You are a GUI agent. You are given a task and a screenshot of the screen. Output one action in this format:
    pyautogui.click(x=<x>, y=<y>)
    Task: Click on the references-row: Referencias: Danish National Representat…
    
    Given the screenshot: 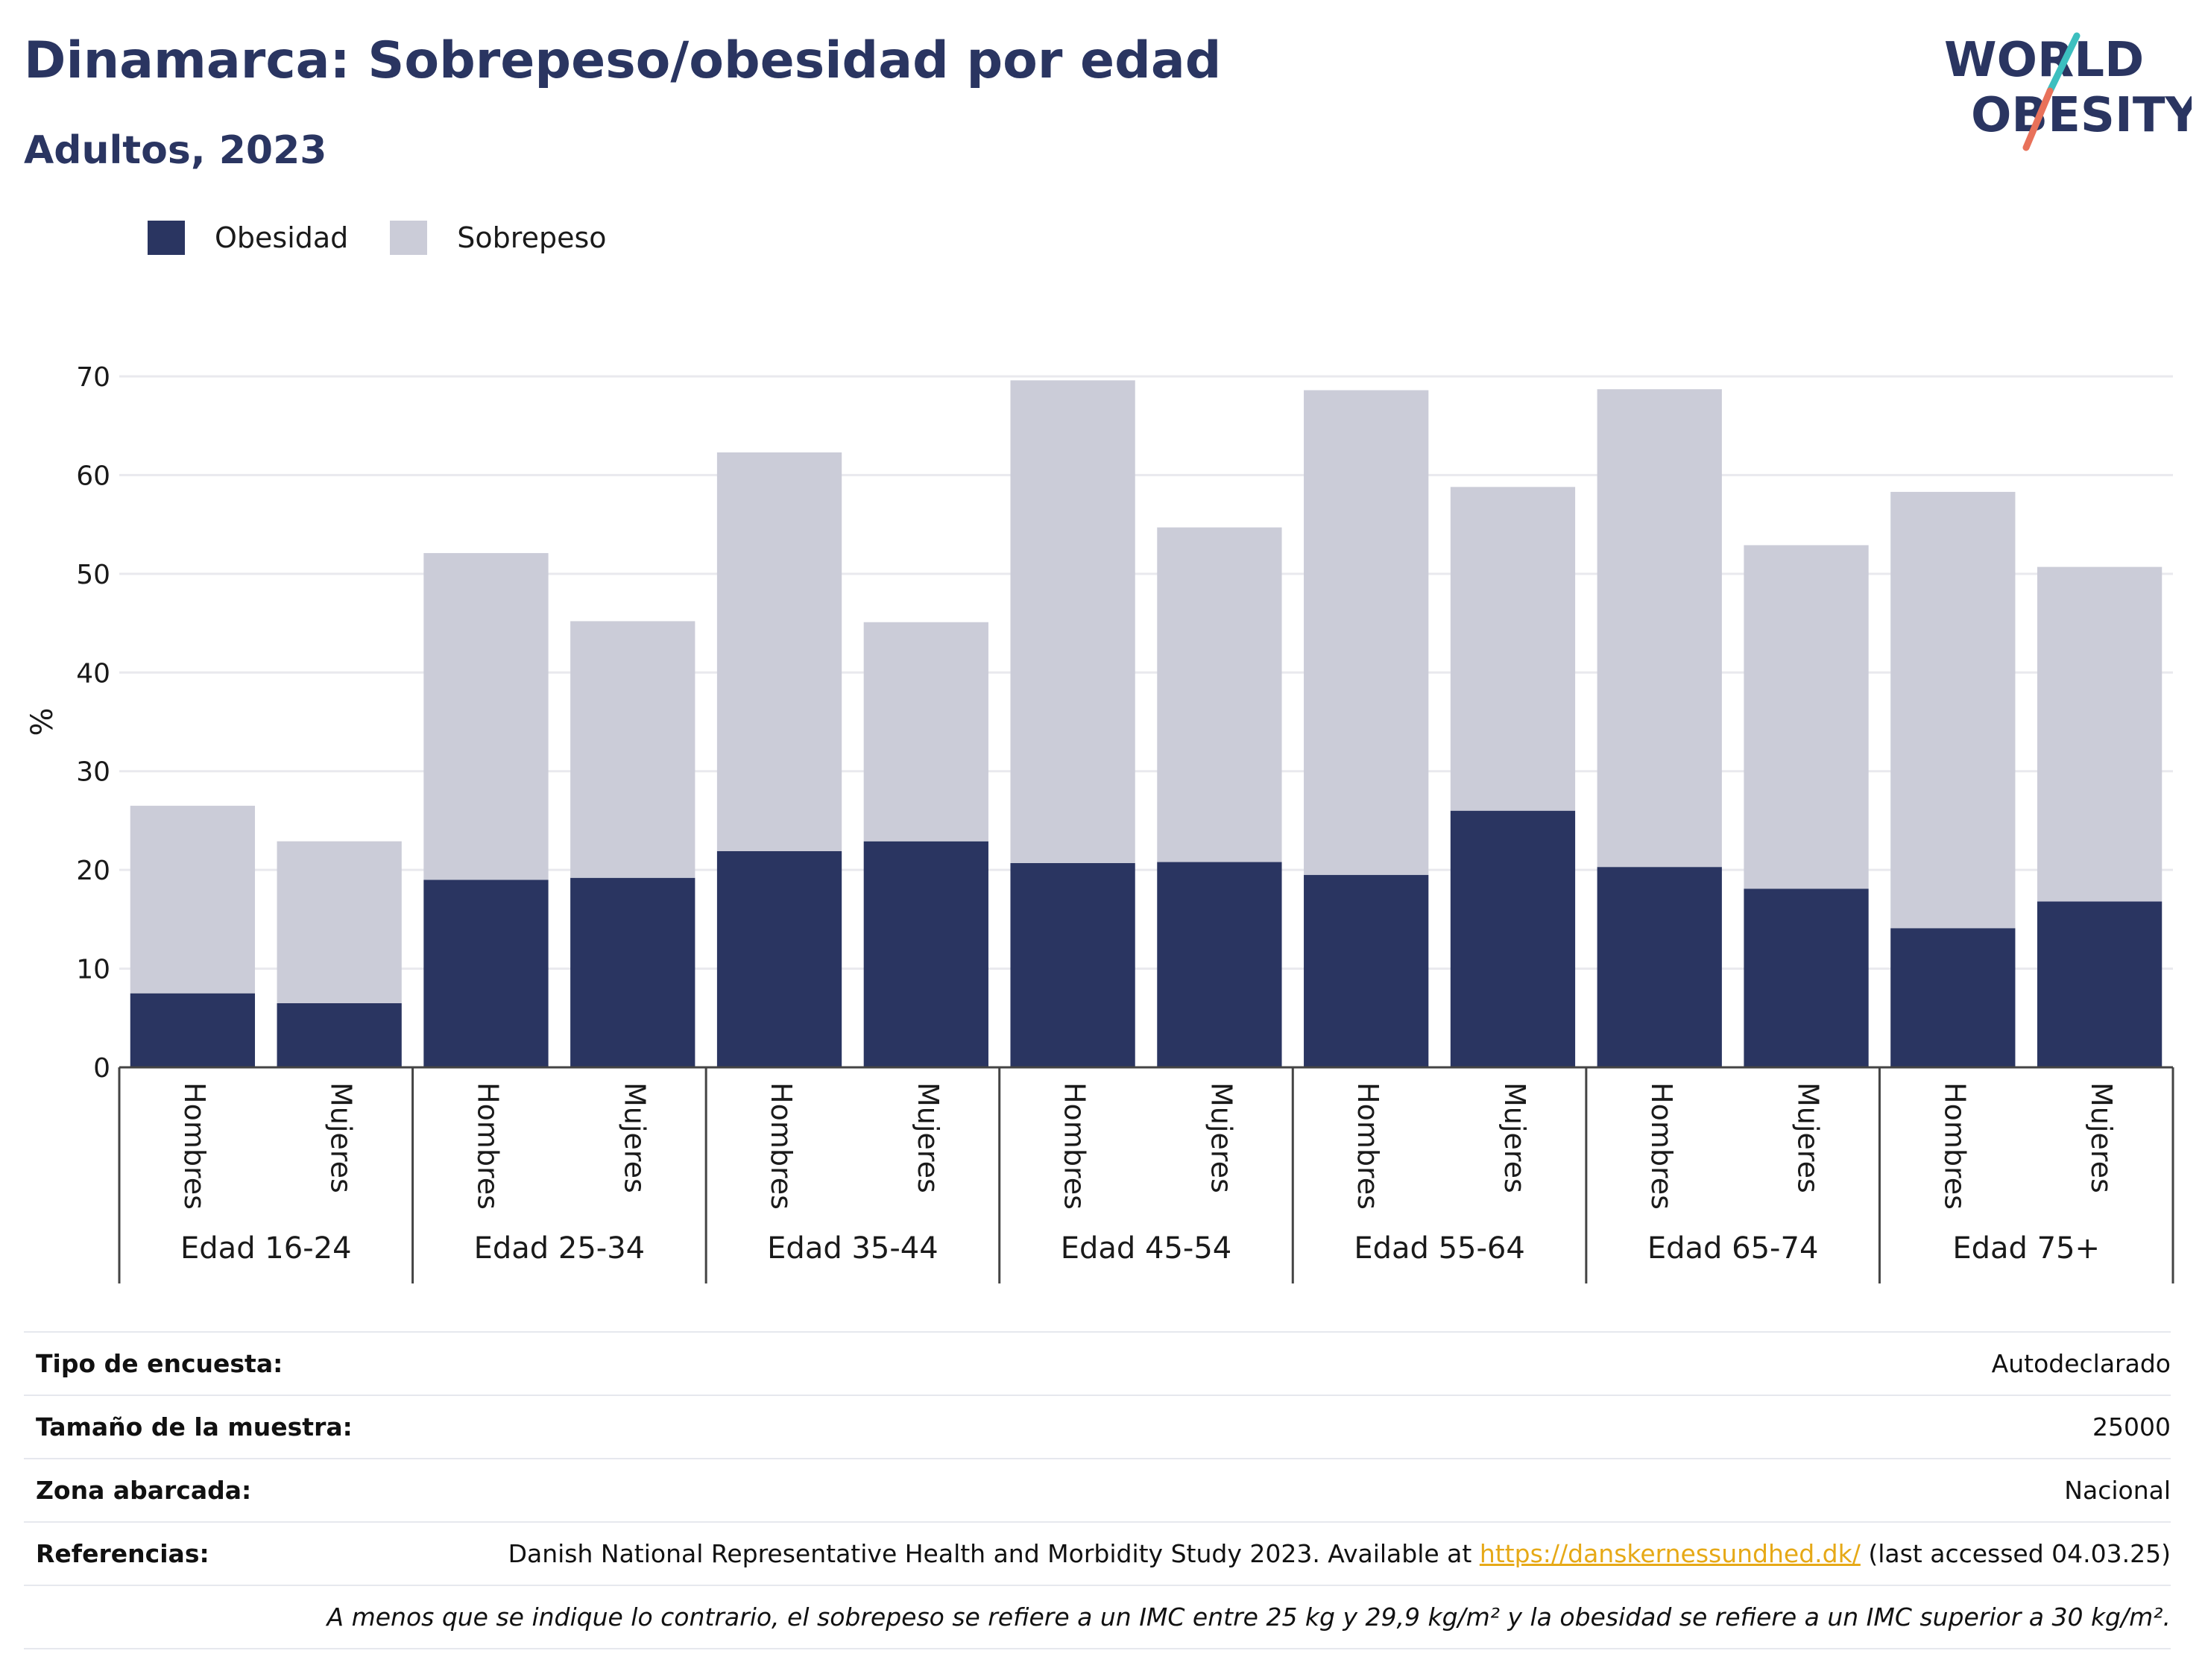 What is the action you would take?
    pyautogui.click(x=1097, y=1553)
    